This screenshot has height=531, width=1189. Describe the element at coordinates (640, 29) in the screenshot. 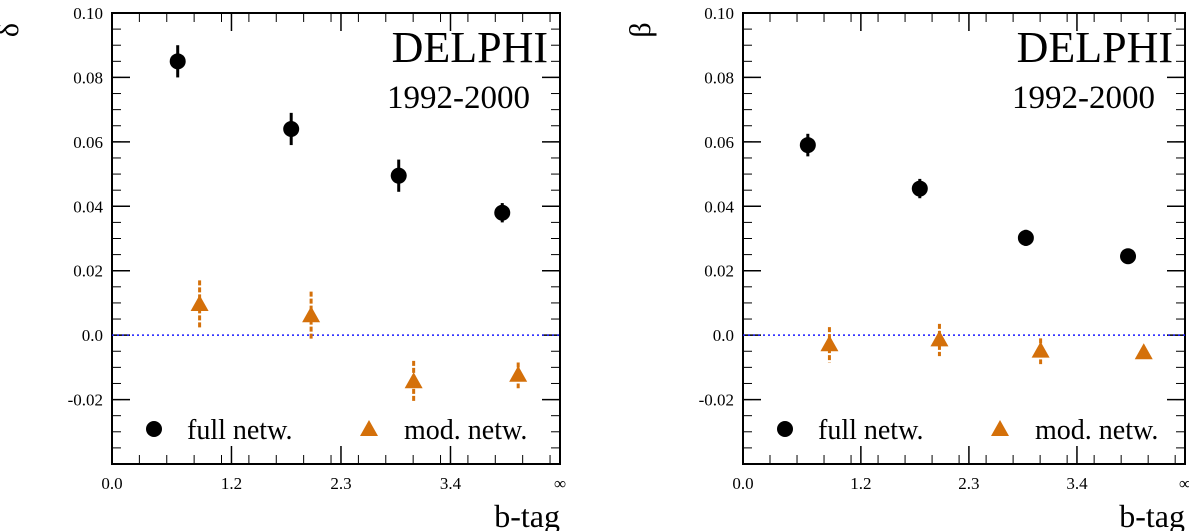

I see `y-axis-label: β` at that location.